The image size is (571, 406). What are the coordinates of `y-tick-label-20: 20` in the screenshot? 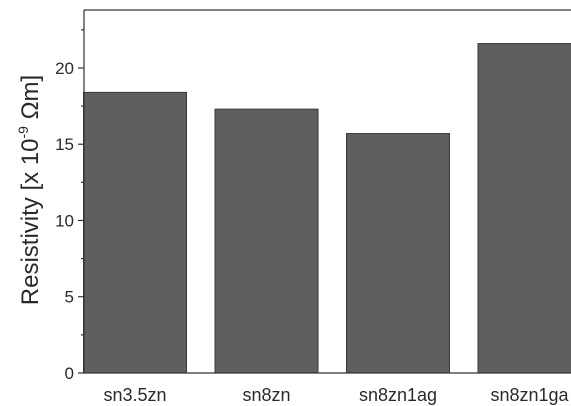 It's located at (64, 68).